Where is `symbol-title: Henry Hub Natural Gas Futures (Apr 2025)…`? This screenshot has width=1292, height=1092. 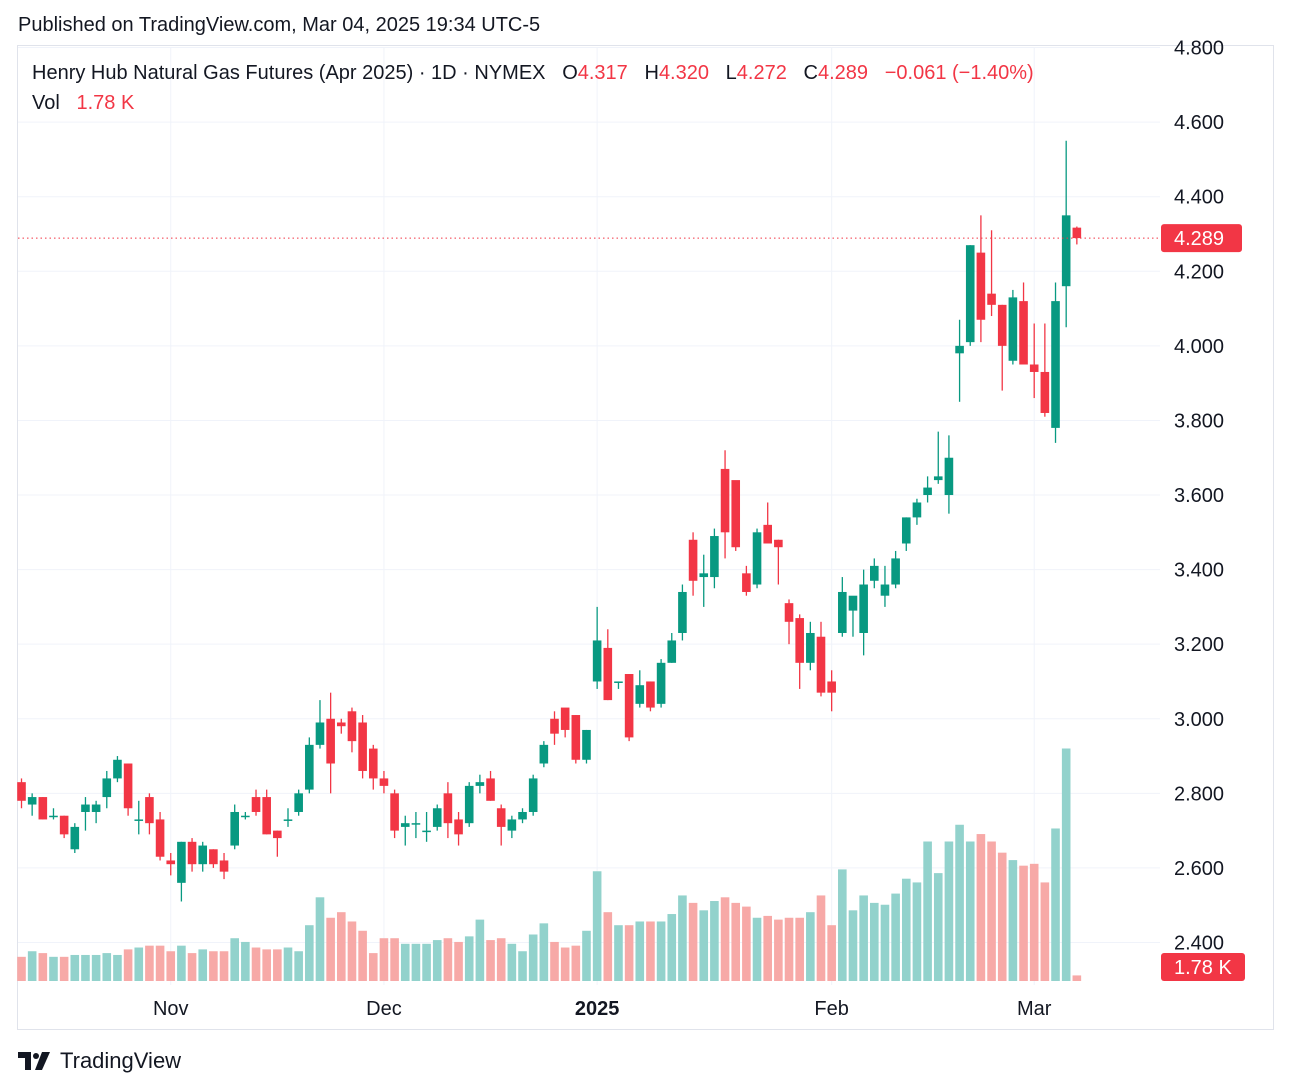 symbol-title: Henry Hub Natural Gas Futures (Apr 2025)… is located at coordinates (289, 73).